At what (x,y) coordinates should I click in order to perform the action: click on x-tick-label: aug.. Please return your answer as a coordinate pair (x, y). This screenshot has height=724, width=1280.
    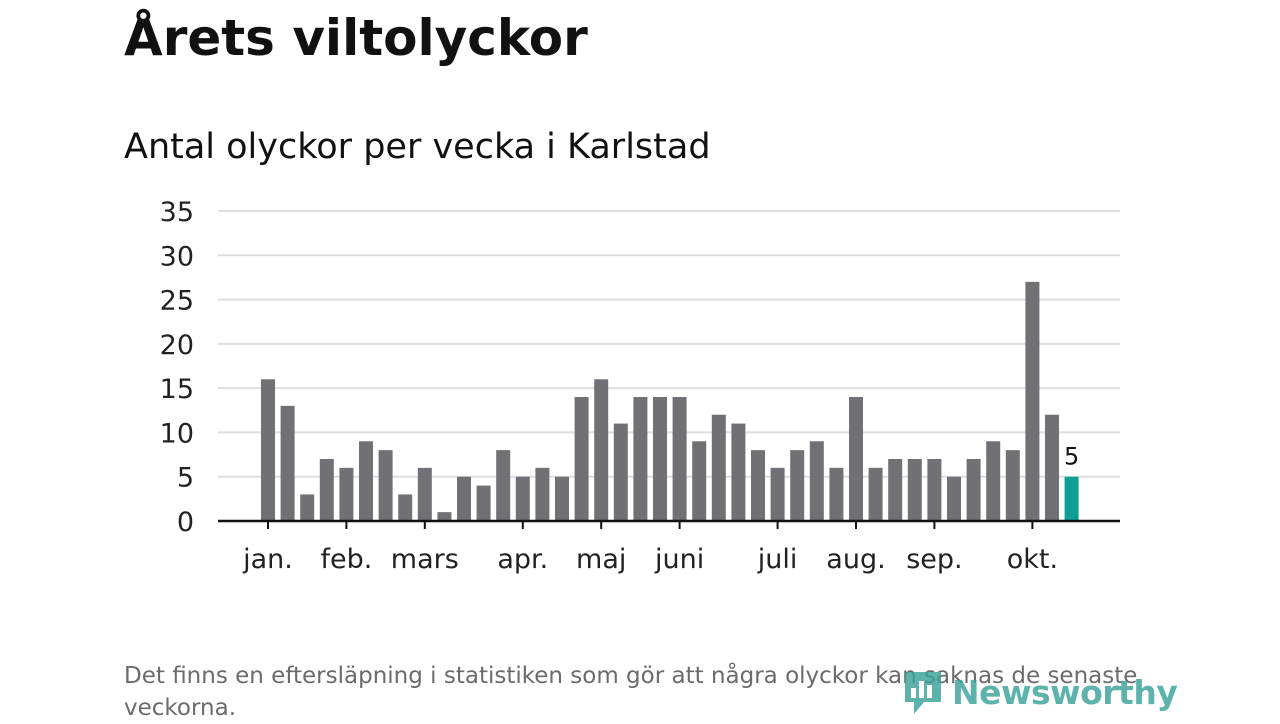
    Looking at the image, I should click on (855, 559).